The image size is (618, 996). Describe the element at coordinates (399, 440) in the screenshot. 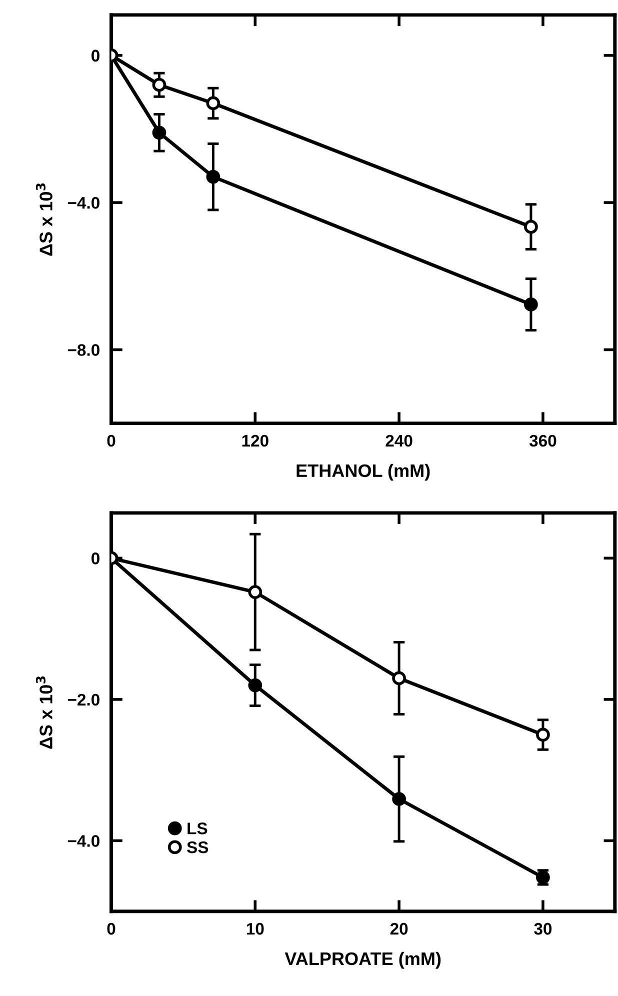

I see `x-tick-label: 240` at that location.